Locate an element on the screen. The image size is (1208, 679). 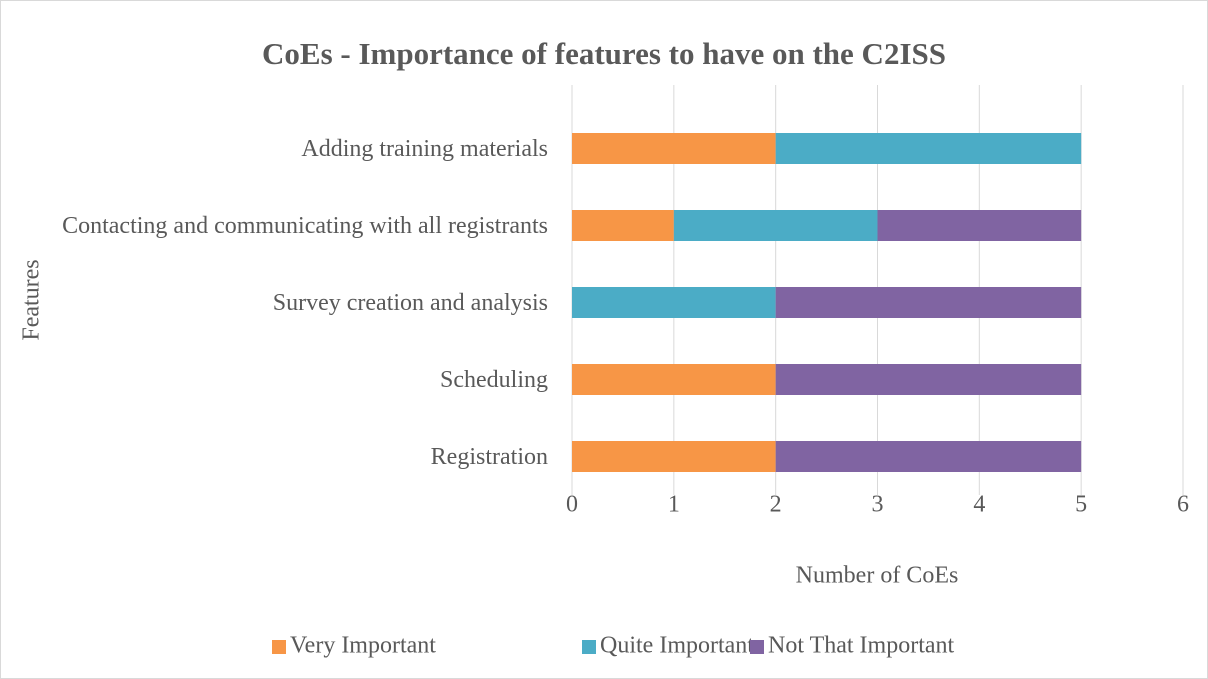
x-axis-title: Number of CoEs is located at coordinates (877, 576).